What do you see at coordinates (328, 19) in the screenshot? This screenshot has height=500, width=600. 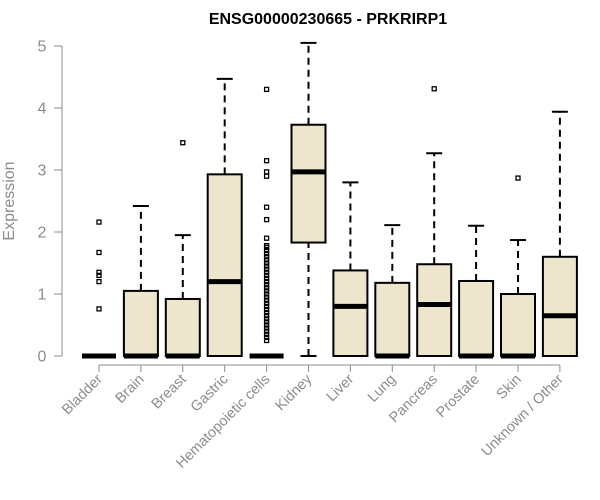 I see `chart-title: ENSG00000230665 - PRKRIRP1` at bounding box center [328, 19].